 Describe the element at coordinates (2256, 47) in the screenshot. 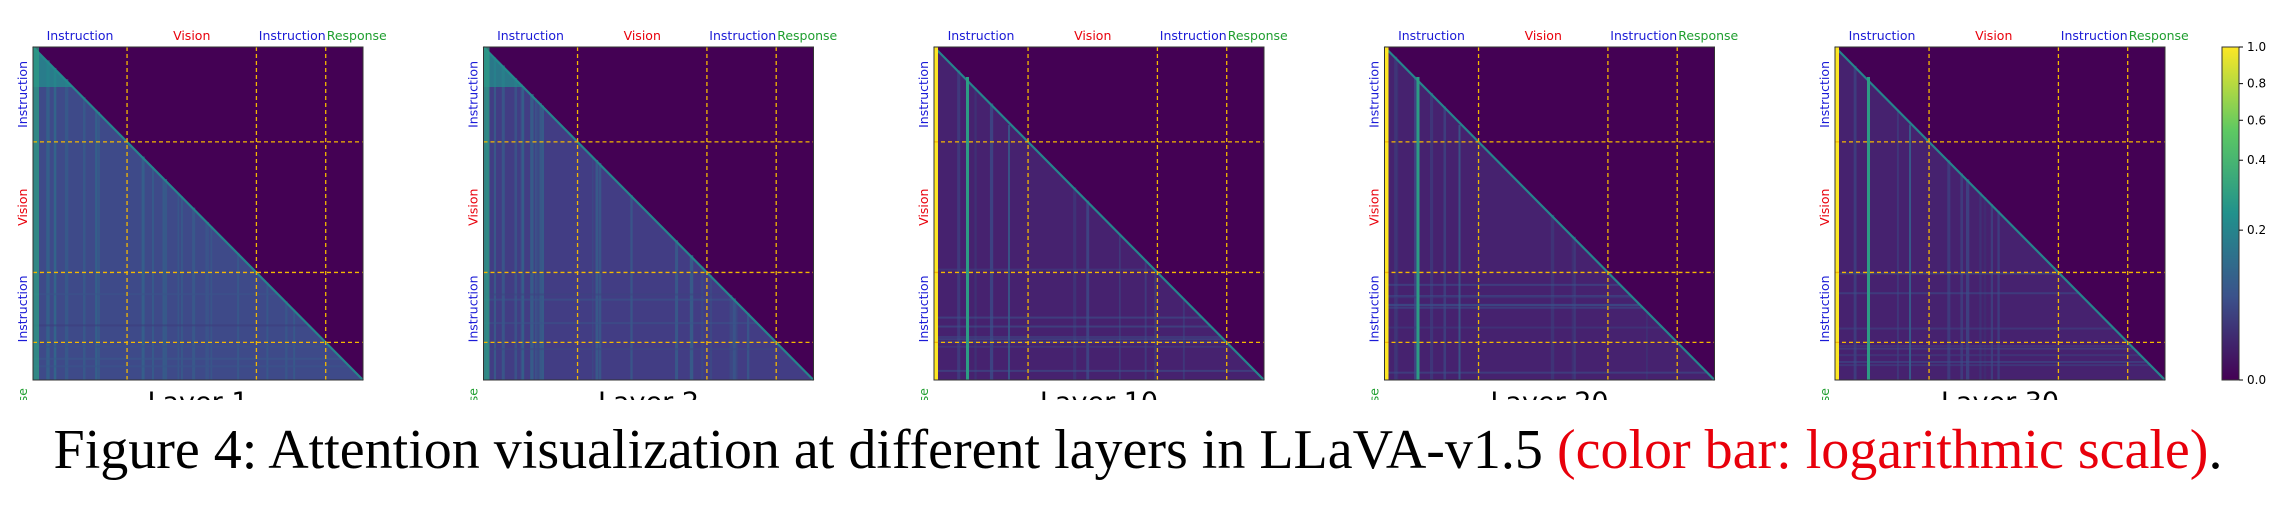

I see `colorbar-tick-label: 1.0` at that location.